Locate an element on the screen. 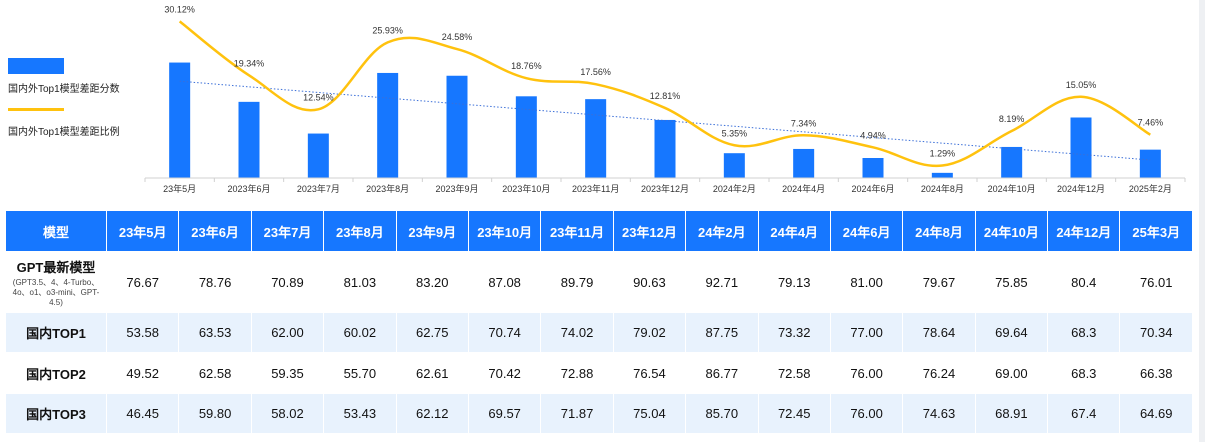 The height and width of the screenshot is (442, 1205). x-tick-label: 2023年7月 is located at coordinates (318, 188).